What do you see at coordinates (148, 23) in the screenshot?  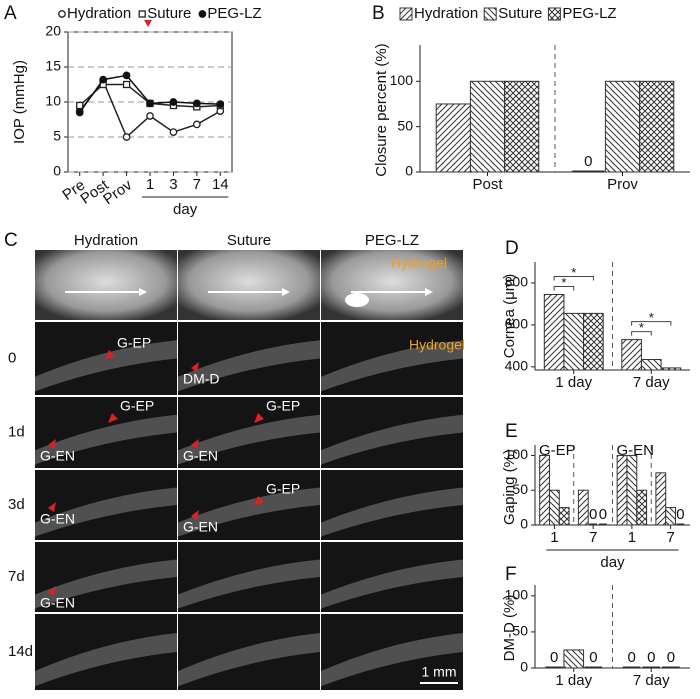 I see `red-marker` at bounding box center [148, 23].